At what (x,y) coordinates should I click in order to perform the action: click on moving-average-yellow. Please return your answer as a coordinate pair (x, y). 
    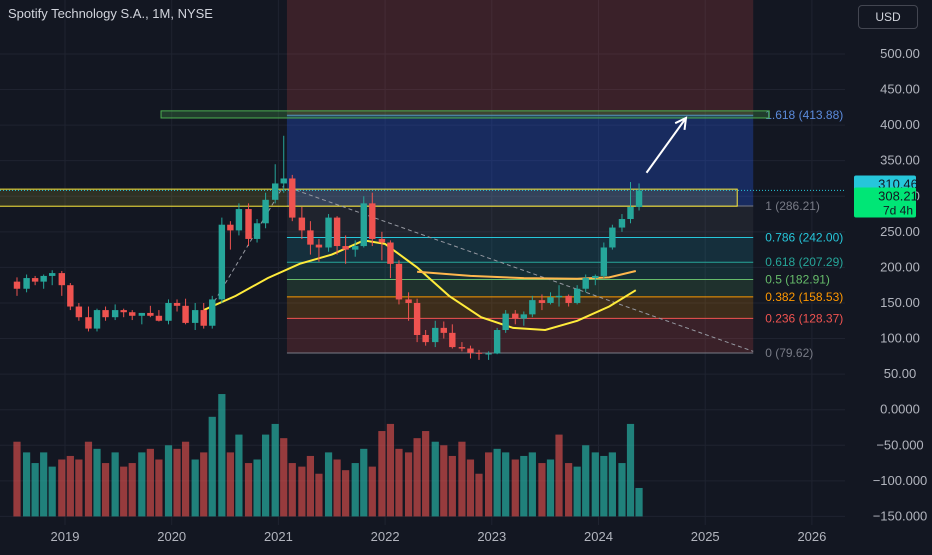
    Looking at the image, I should click on (420, 285).